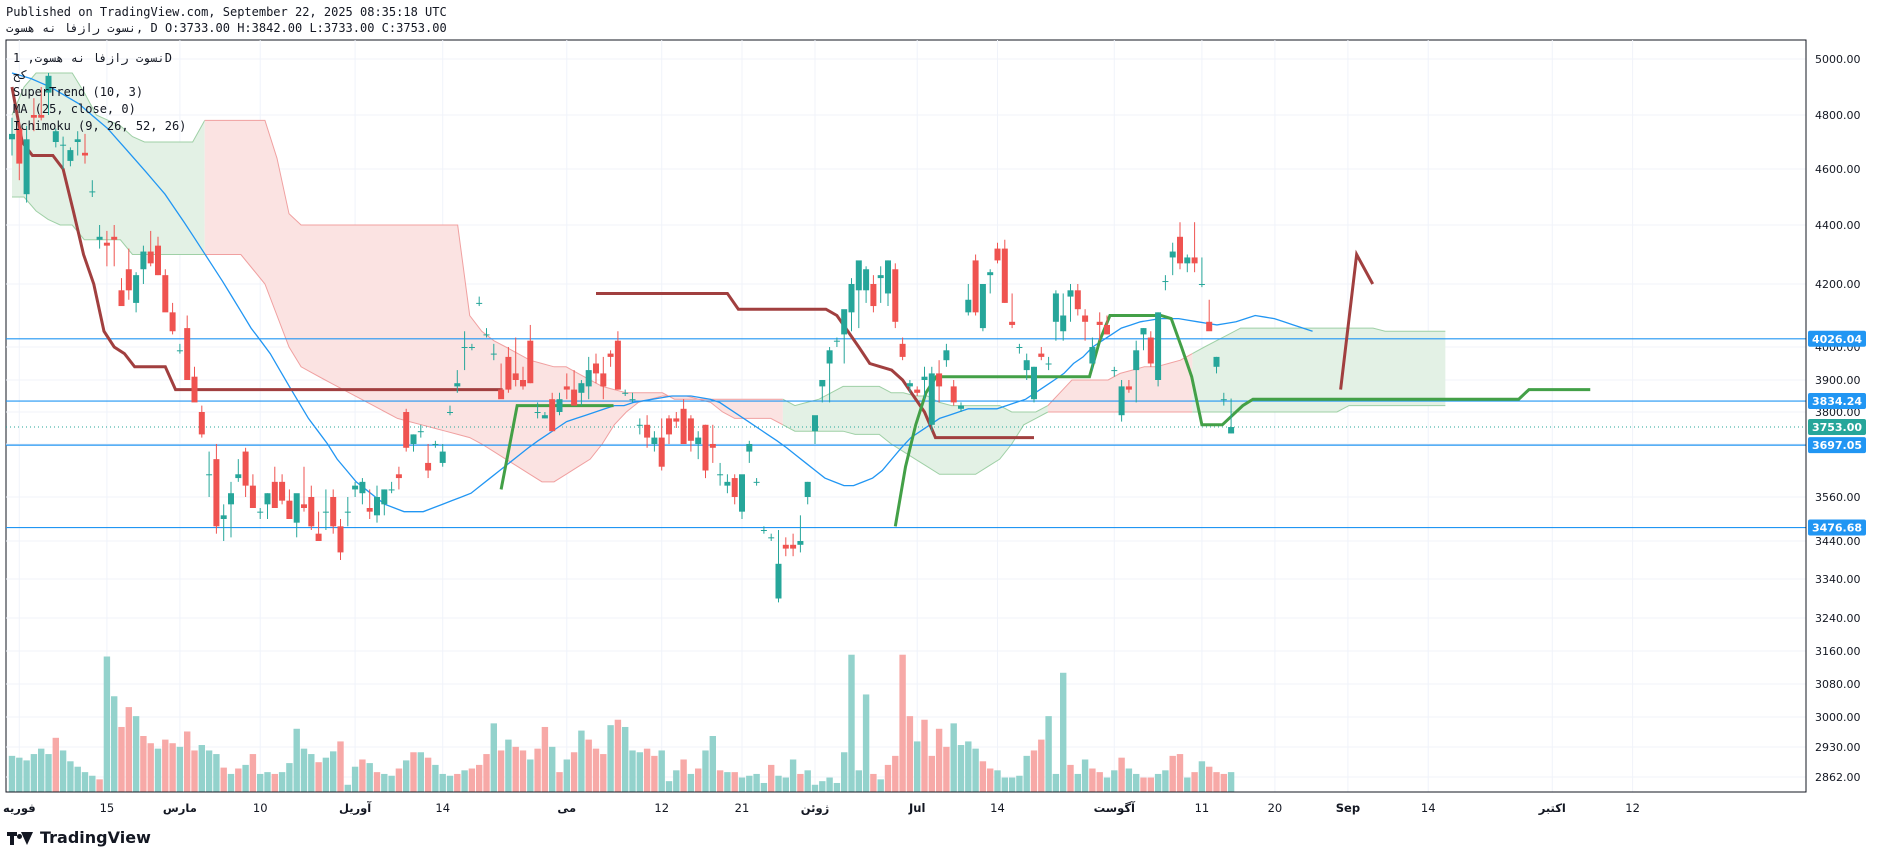 The width and height of the screenshot is (1878, 858). Describe the element at coordinates (79, 837) in the screenshot. I see `tradingview-brand: TradingView` at that location.